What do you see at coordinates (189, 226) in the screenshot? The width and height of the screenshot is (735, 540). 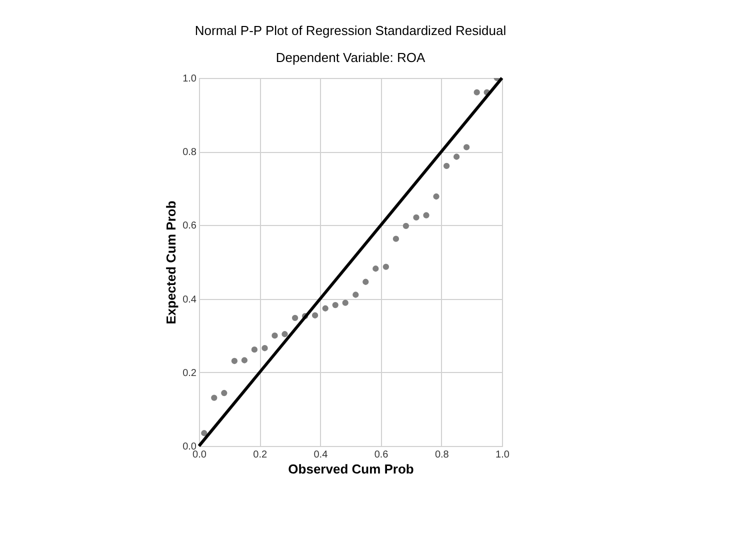 I see `y-tick-label: 0.6` at bounding box center [189, 226].